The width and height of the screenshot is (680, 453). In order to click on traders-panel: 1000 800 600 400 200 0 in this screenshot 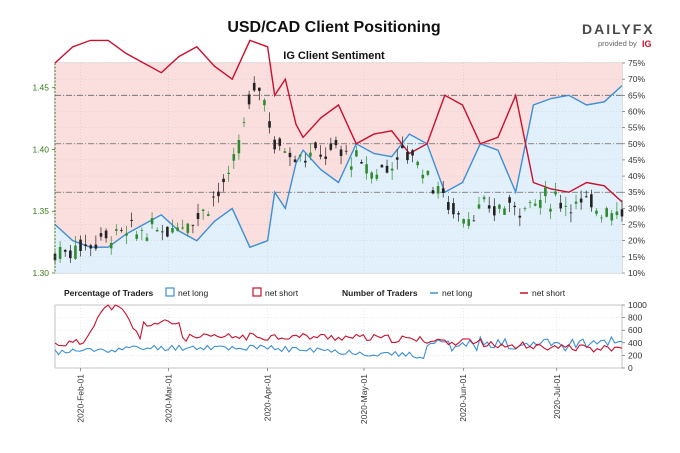, I will do `click(350, 336)`.